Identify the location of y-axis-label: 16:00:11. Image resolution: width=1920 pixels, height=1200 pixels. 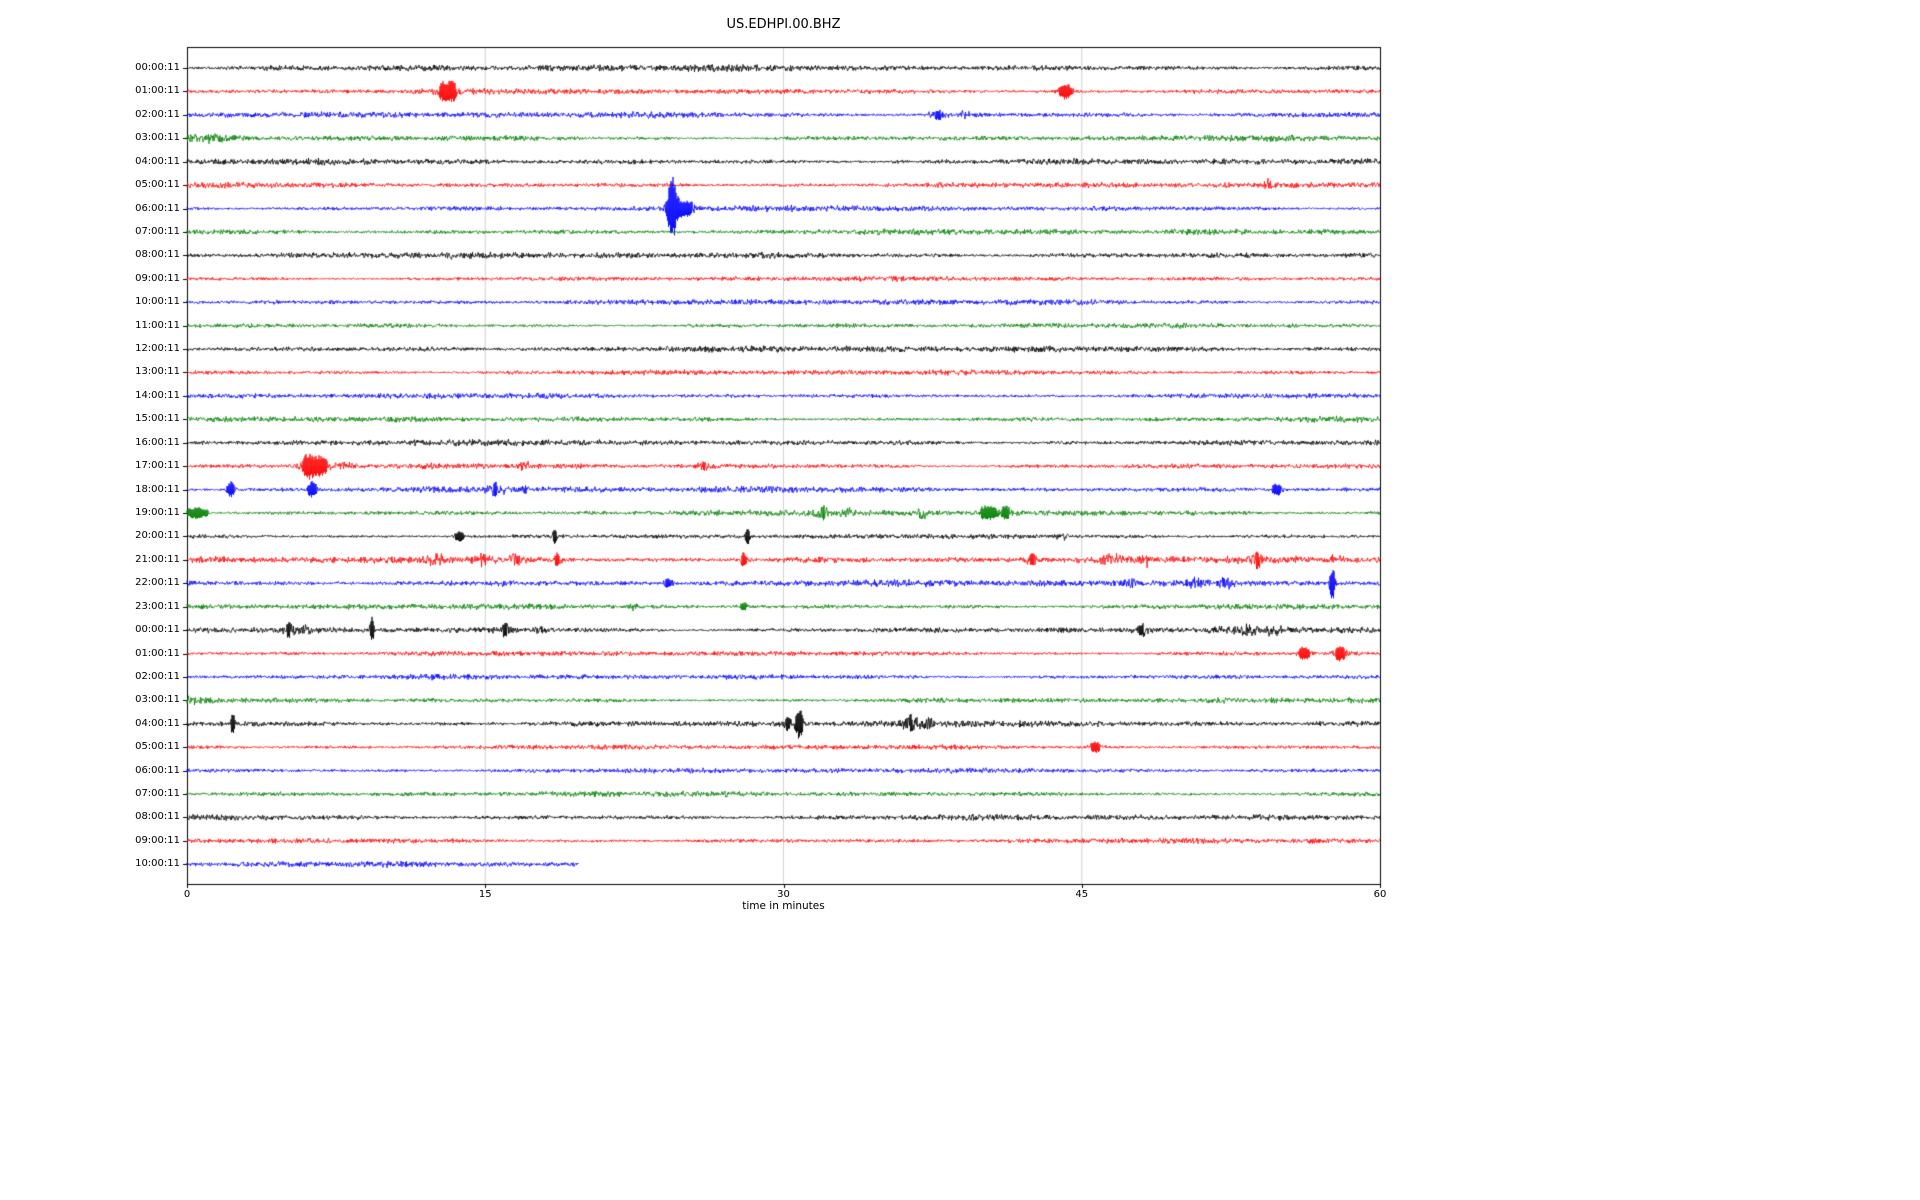
(157, 442).